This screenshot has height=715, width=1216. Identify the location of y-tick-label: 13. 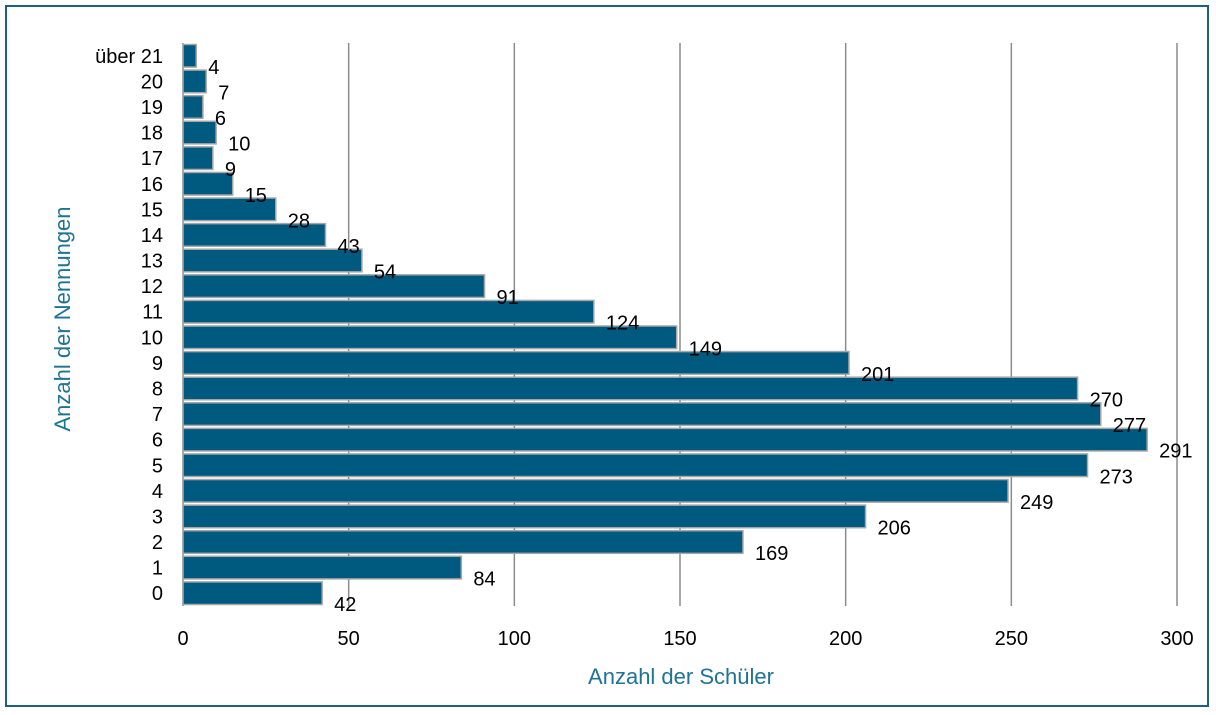
(152, 262).